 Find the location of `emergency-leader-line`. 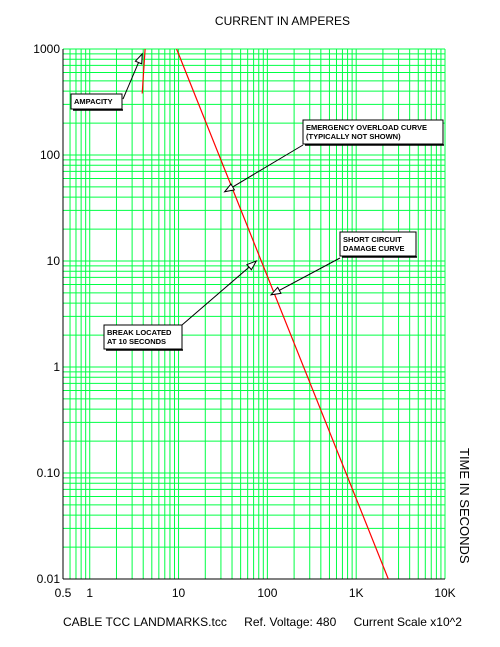

emergency-leader-line is located at coordinates (264, 168).